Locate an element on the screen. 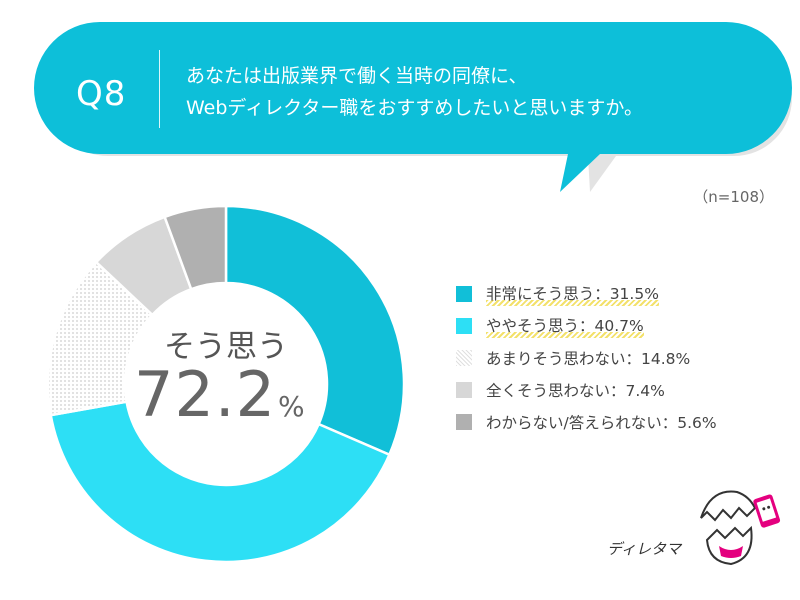  smartphone-icon is located at coordinates (767, 511).